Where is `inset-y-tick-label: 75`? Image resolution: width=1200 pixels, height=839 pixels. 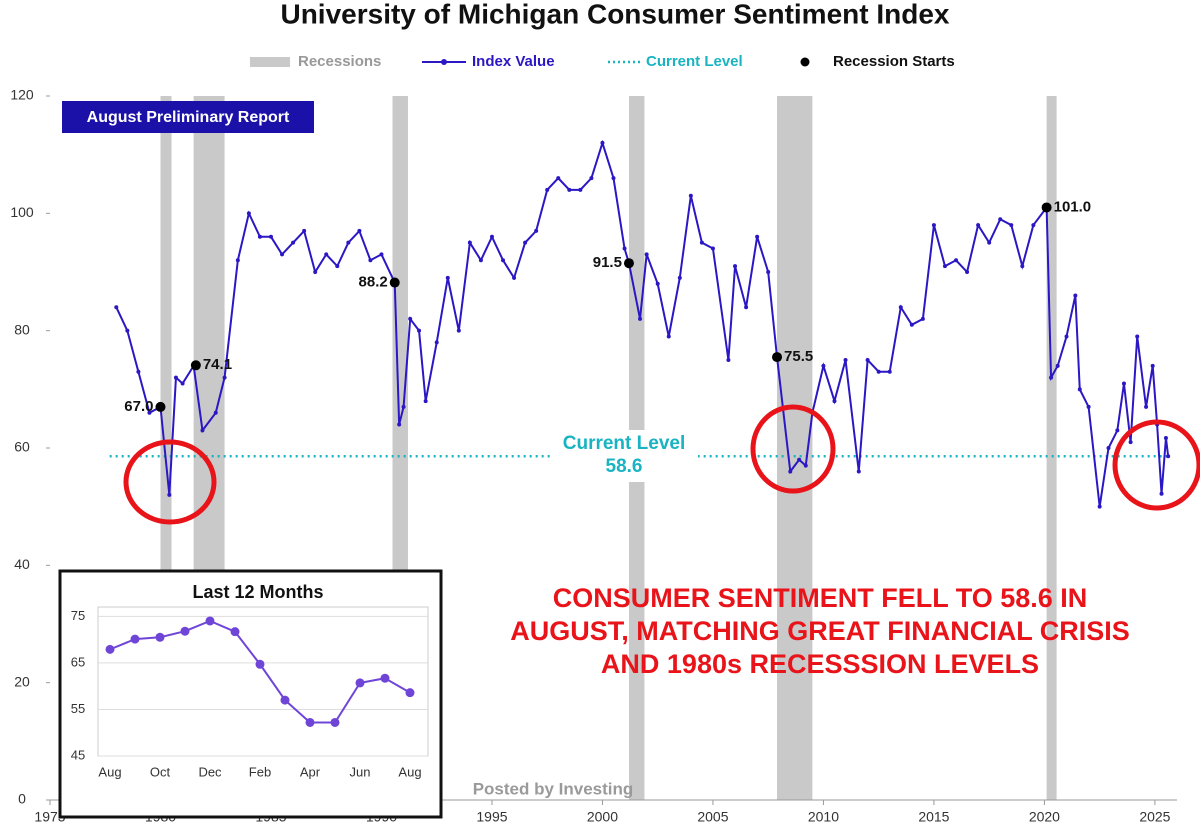
inset-y-tick-label: 75 is located at coordinates (78, 615).